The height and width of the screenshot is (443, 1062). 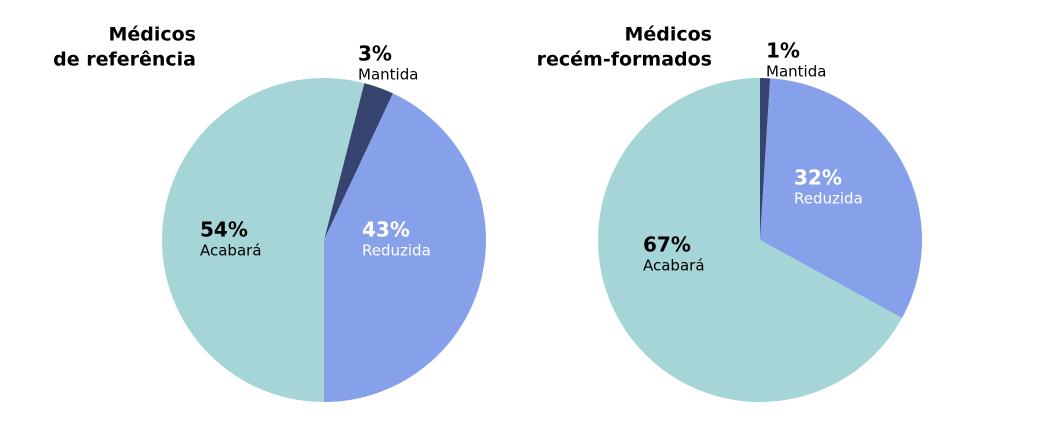 I want to click on chart-title: recém-formados, so click(x=624, y=60).